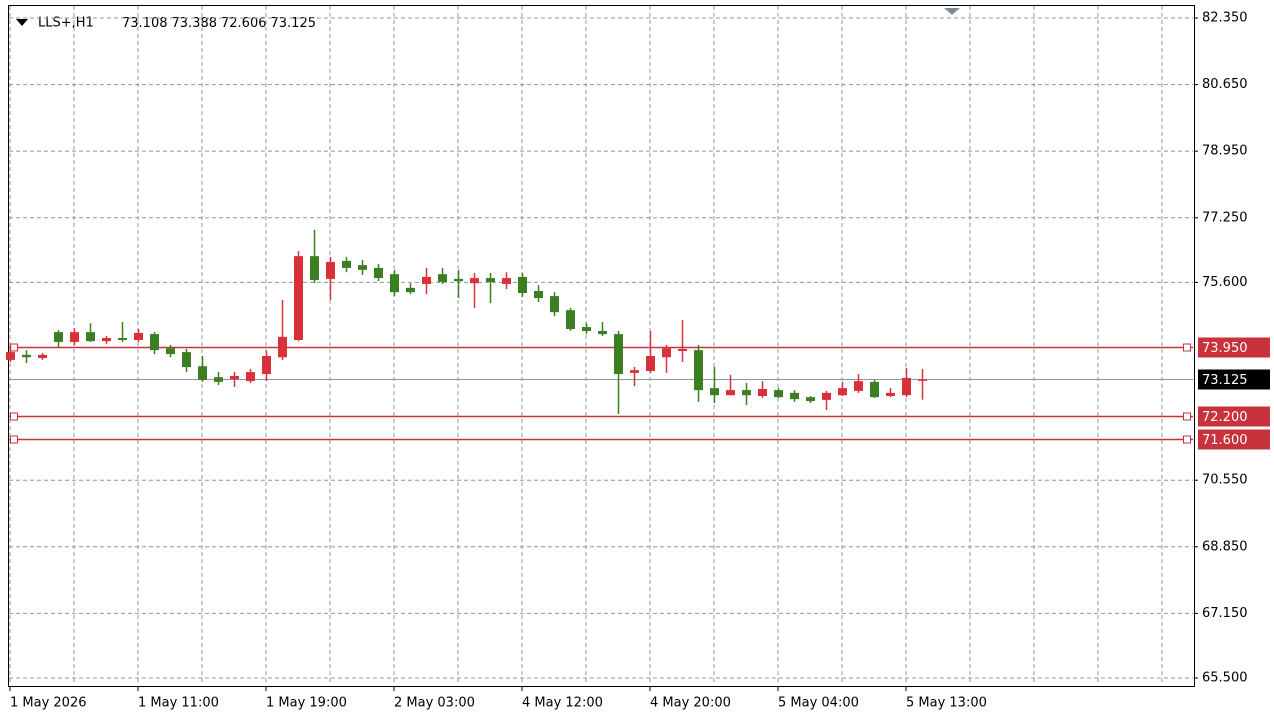 The image size is (1274, 728). Describe the element at coordinates (818, 703) in the screenshot. I see `x-tick-label: 5 May 04:00` at that location.